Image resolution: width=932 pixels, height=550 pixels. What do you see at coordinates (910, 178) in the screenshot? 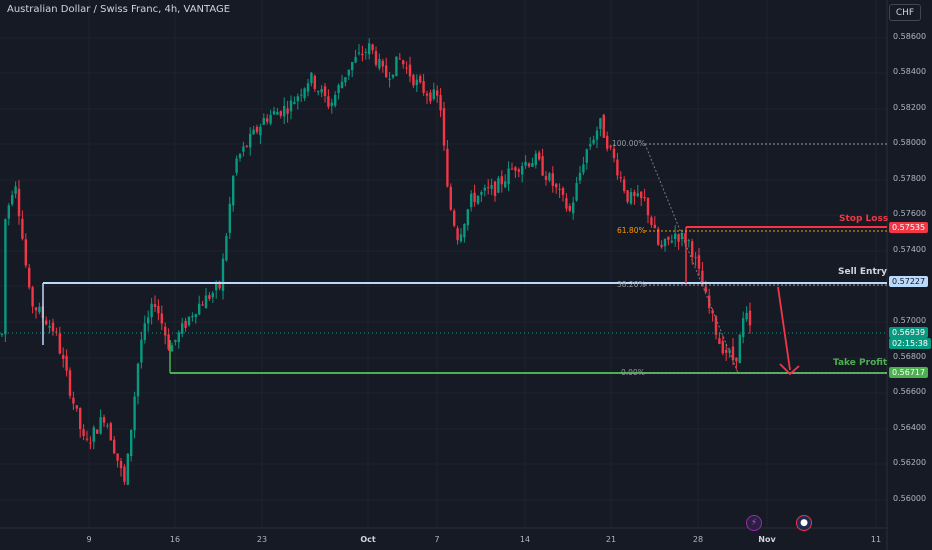
I see `price-tick-label: 0.57800` at bounding box center [910, 178].